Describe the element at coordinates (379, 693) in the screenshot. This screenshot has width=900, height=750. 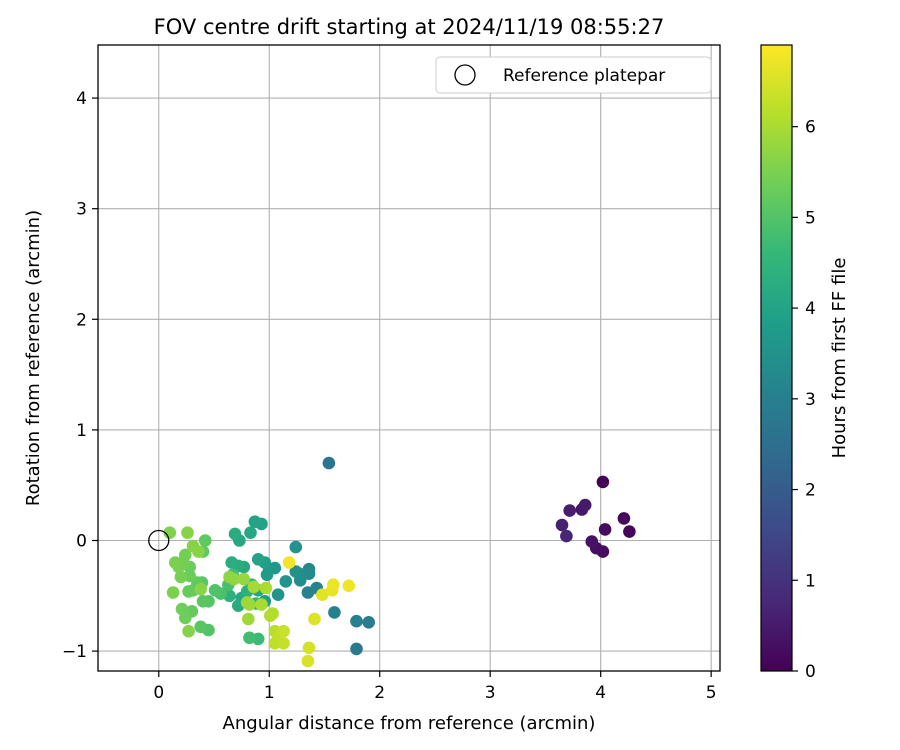
I see `x-tick-label: 2` at that location.